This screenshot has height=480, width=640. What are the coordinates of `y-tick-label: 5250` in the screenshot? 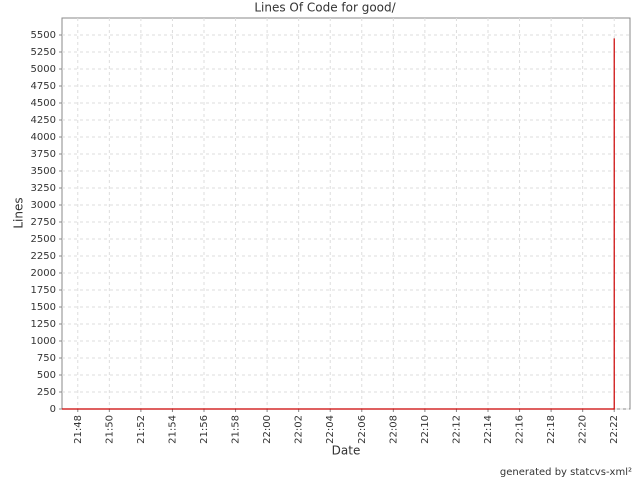 It's located at (43, 52).